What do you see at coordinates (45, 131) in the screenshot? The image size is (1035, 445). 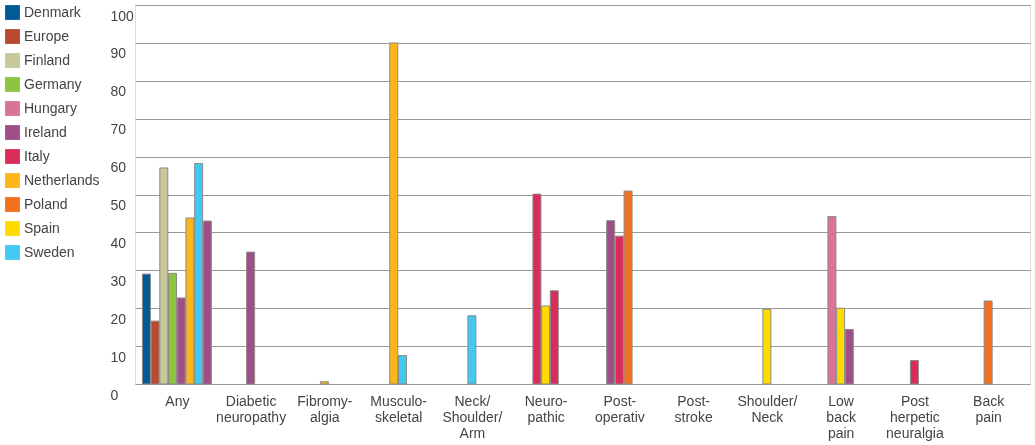 I see `legend-label: Ireland` at bounding box center [45, 131].